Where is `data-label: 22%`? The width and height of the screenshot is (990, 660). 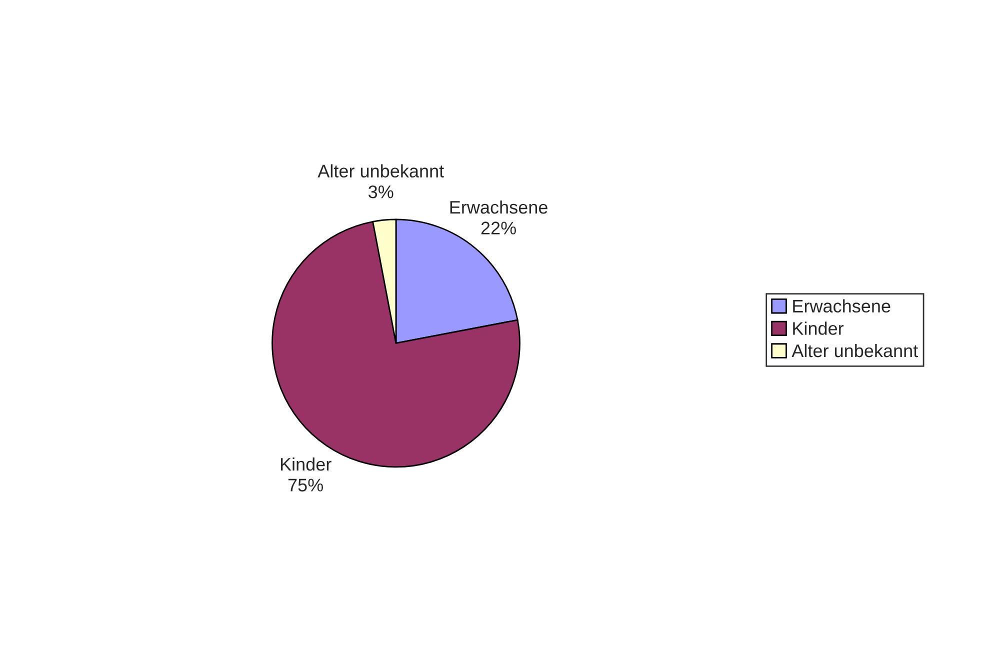
data-label: 22% is located at coordinates (498, 228).